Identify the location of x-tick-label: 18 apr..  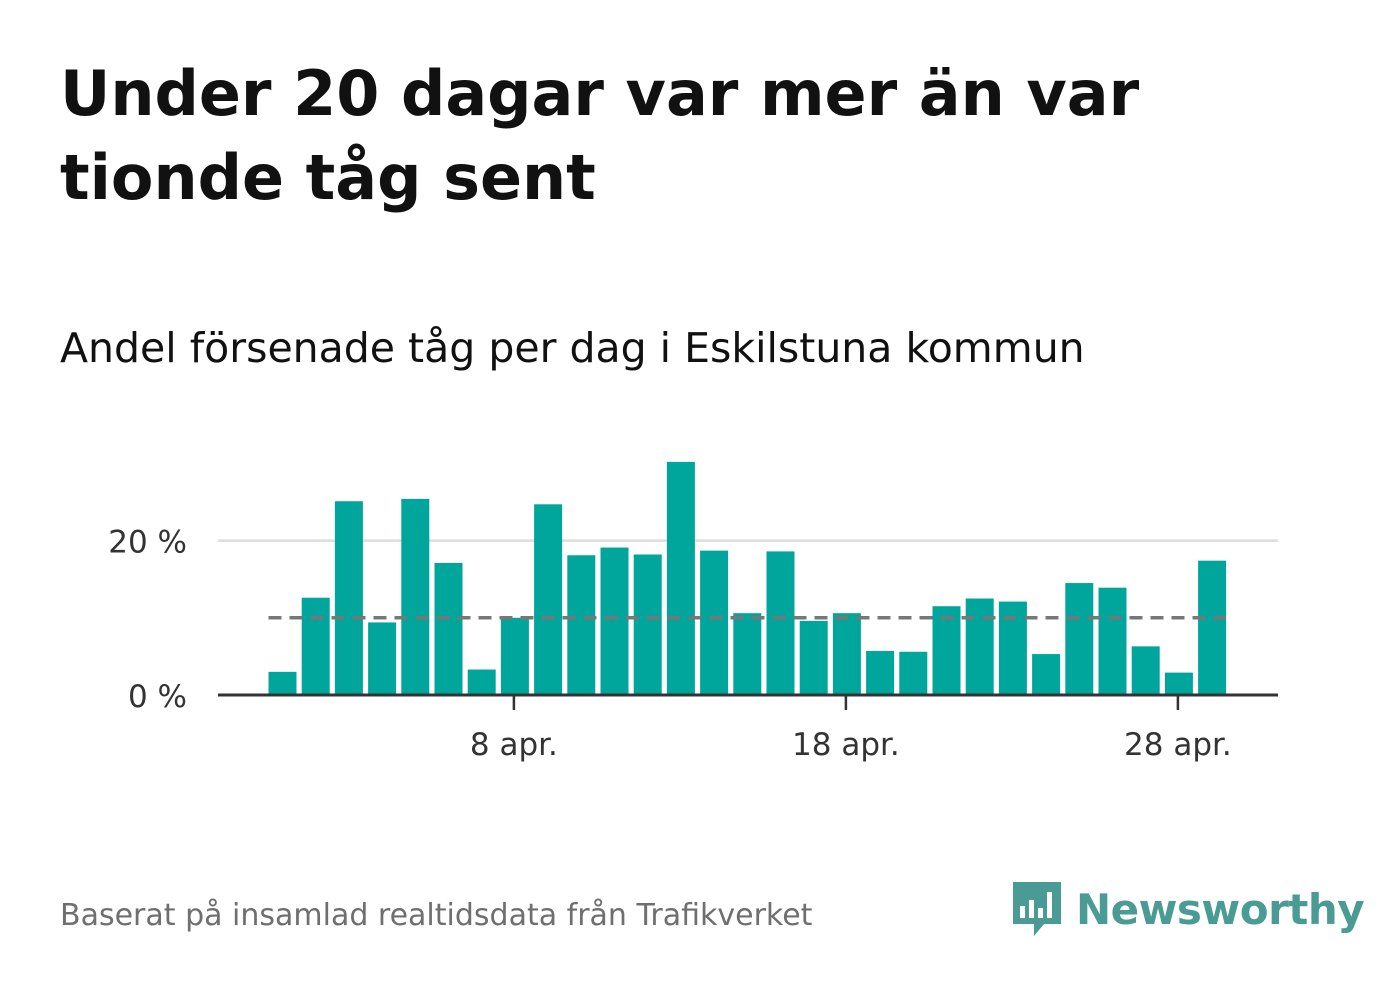
(846, 745).